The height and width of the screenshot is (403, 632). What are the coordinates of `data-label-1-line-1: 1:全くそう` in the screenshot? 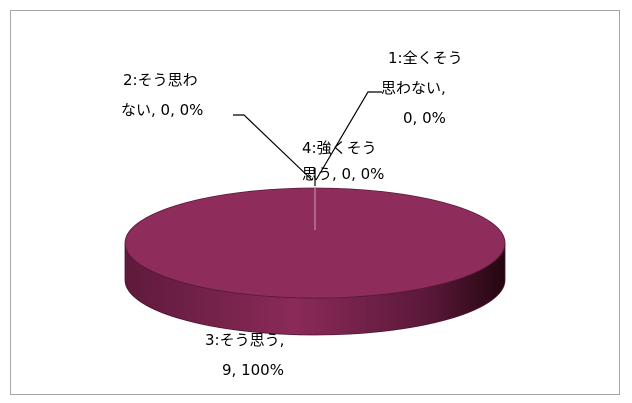 It's located at (425, 58).